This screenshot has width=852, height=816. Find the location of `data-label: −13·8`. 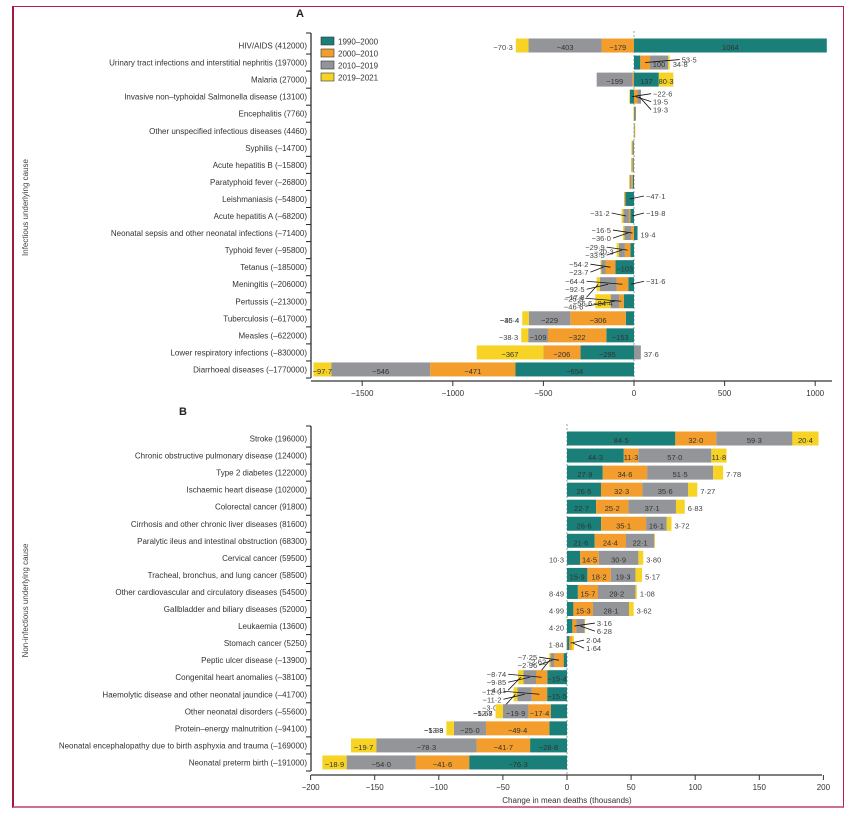

data-label: −13·8 is located at coordinates (433, 730).